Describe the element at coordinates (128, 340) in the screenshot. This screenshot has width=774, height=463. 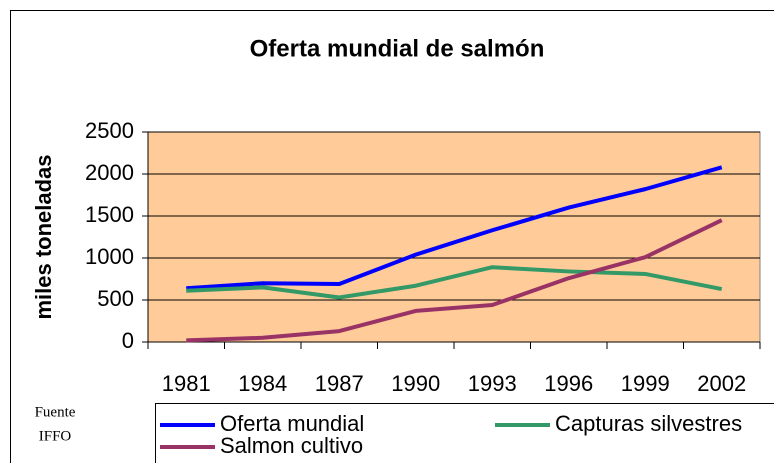
I see `y-tick-label: 0` at that location.